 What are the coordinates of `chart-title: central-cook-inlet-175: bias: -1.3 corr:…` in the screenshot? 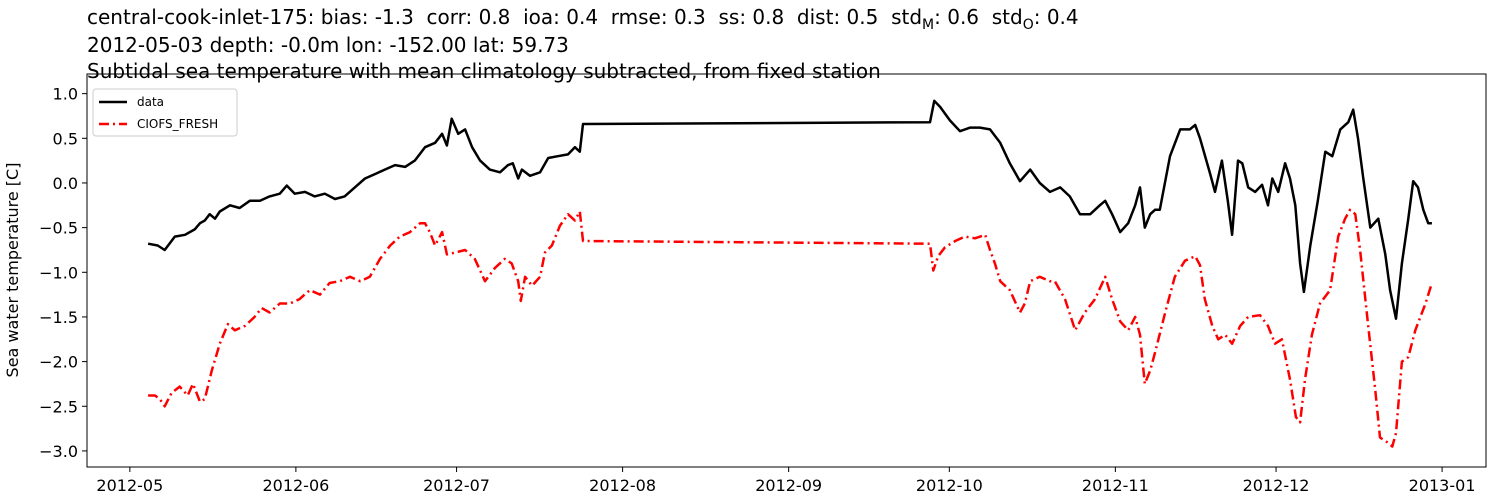 It's located at (583, 19).